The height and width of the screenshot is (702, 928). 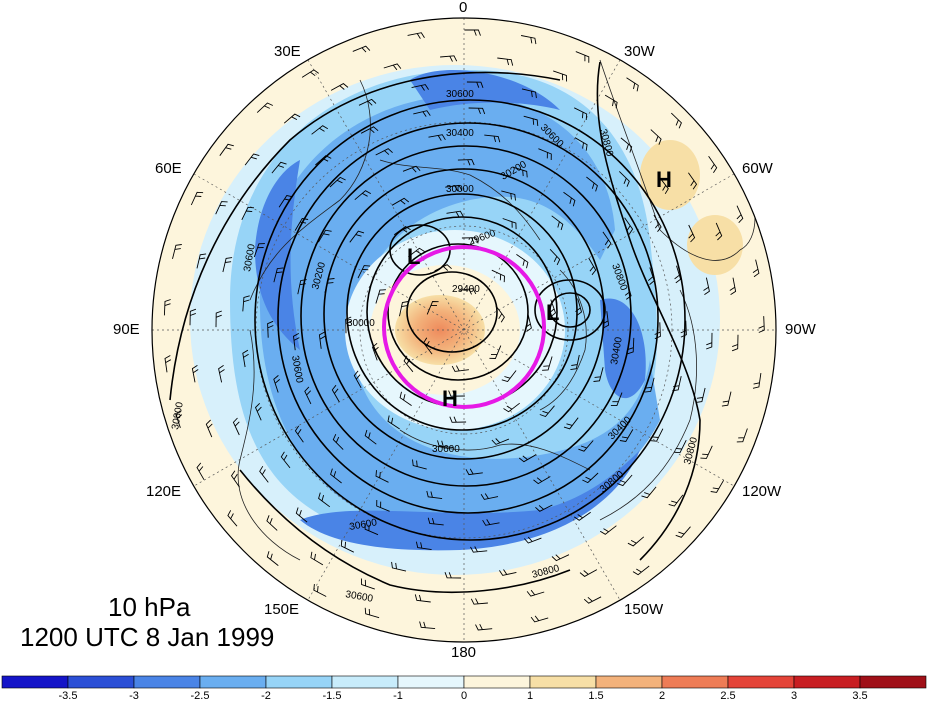 I want to click on lon-label-180: 180, so click(x=463, y=652).